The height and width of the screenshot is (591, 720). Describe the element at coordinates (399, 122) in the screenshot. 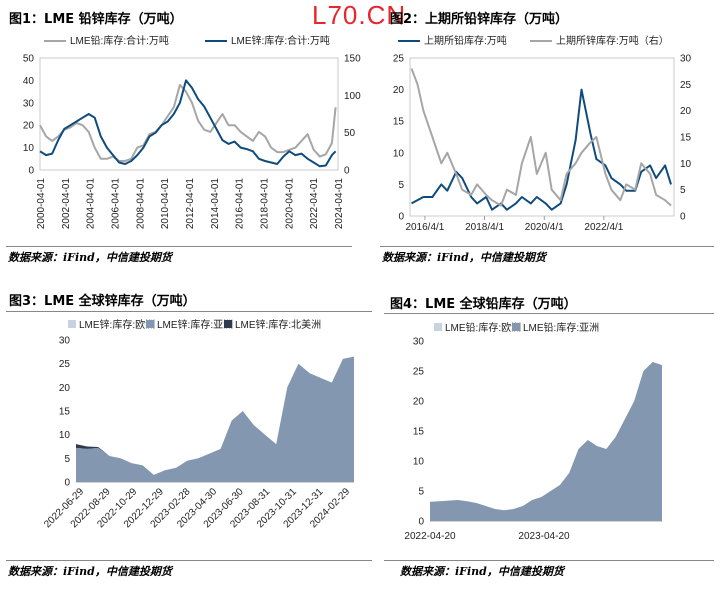

I see `y-left-tick-label: 15` at that location.